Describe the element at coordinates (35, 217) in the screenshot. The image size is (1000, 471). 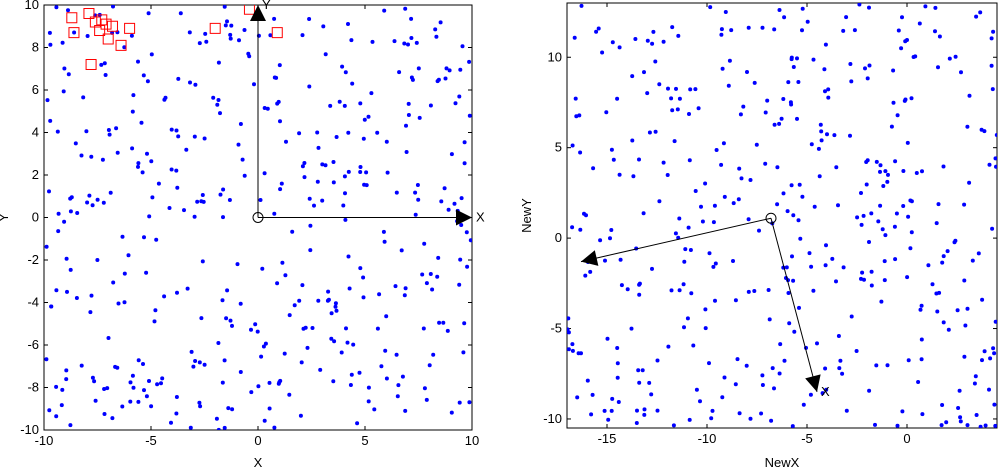
I see `y-tick-label: 0` at that location.